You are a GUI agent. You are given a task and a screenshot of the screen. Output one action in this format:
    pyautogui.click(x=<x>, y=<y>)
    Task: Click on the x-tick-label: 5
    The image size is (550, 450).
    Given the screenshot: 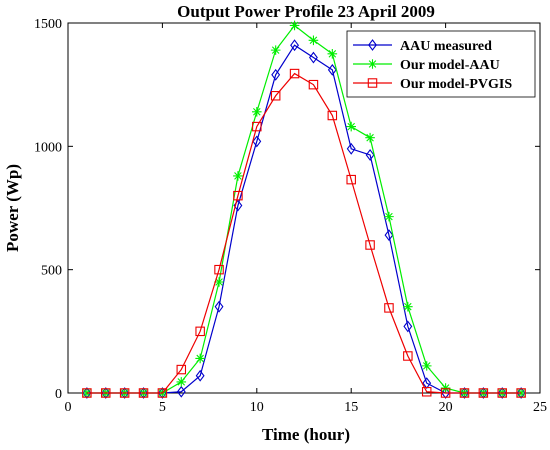 What is the action you would take?
    pyautogui.click(x=162, y=407)
    